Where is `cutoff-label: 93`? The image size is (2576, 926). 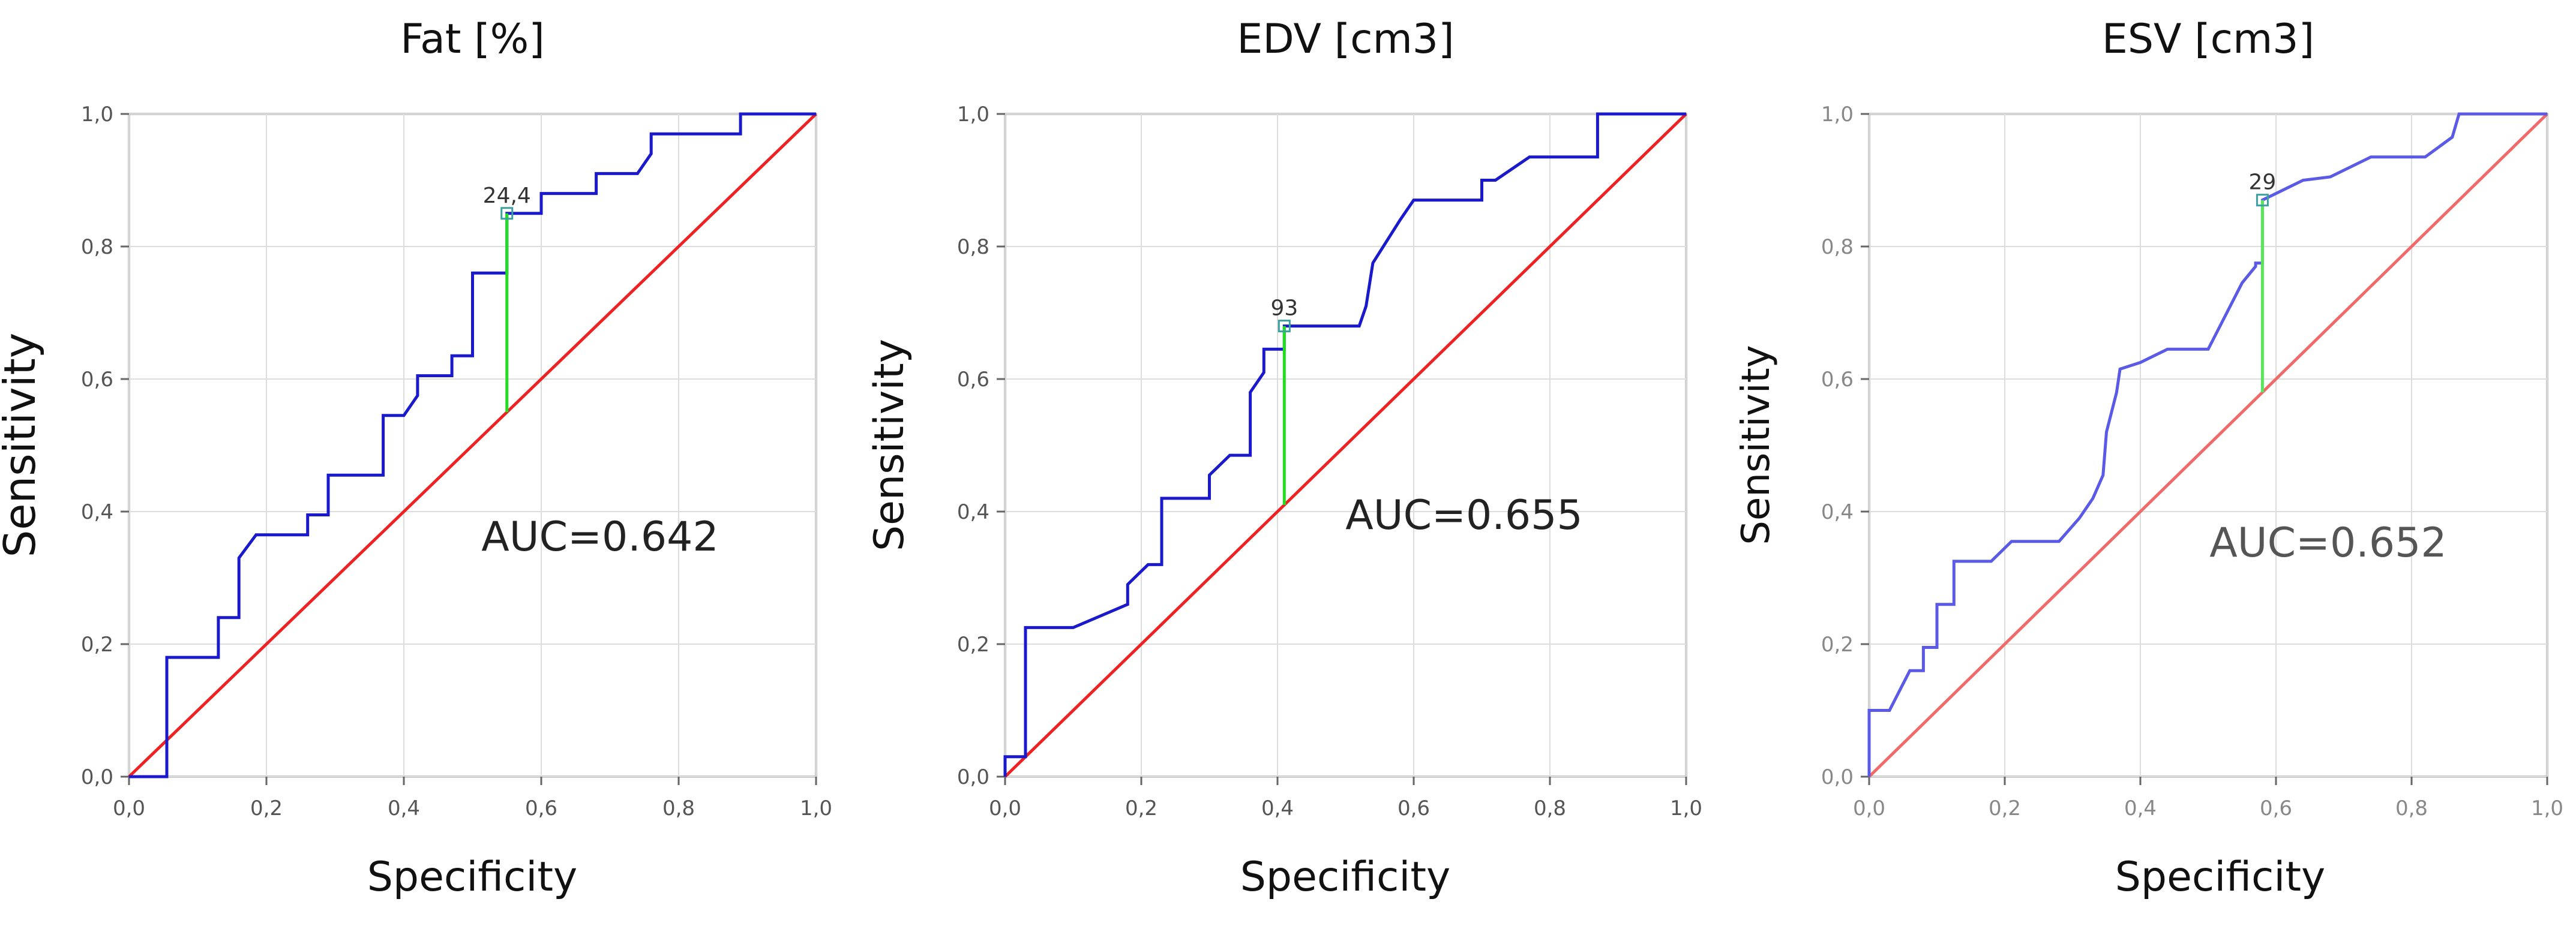
cutoff-label: 93 is located at coordinates (1284, 308).